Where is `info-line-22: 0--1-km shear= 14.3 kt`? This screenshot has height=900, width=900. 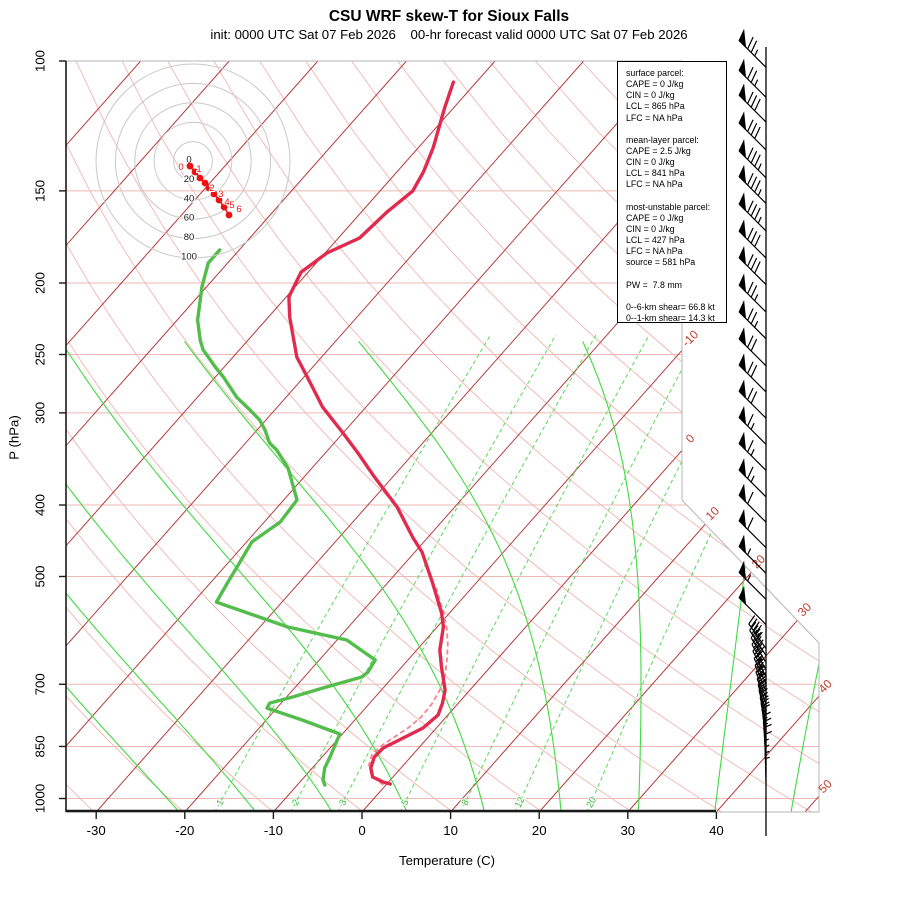 info-line-22: 0--1-km shear= 14.3 kt is located at coordinates (670, 318).